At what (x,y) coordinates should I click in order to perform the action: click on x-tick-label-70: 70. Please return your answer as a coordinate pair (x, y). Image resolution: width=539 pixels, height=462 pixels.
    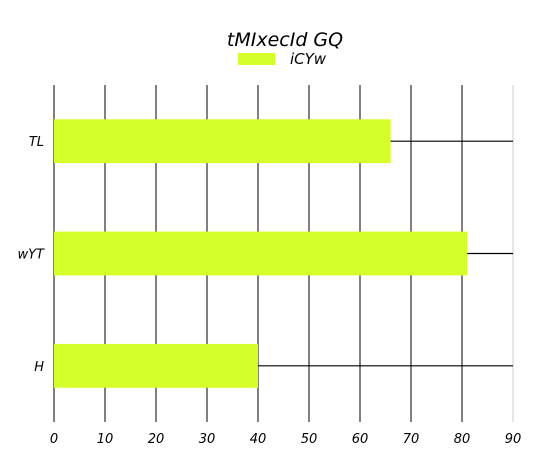
    Looking at the image, I should click on (411, 439).